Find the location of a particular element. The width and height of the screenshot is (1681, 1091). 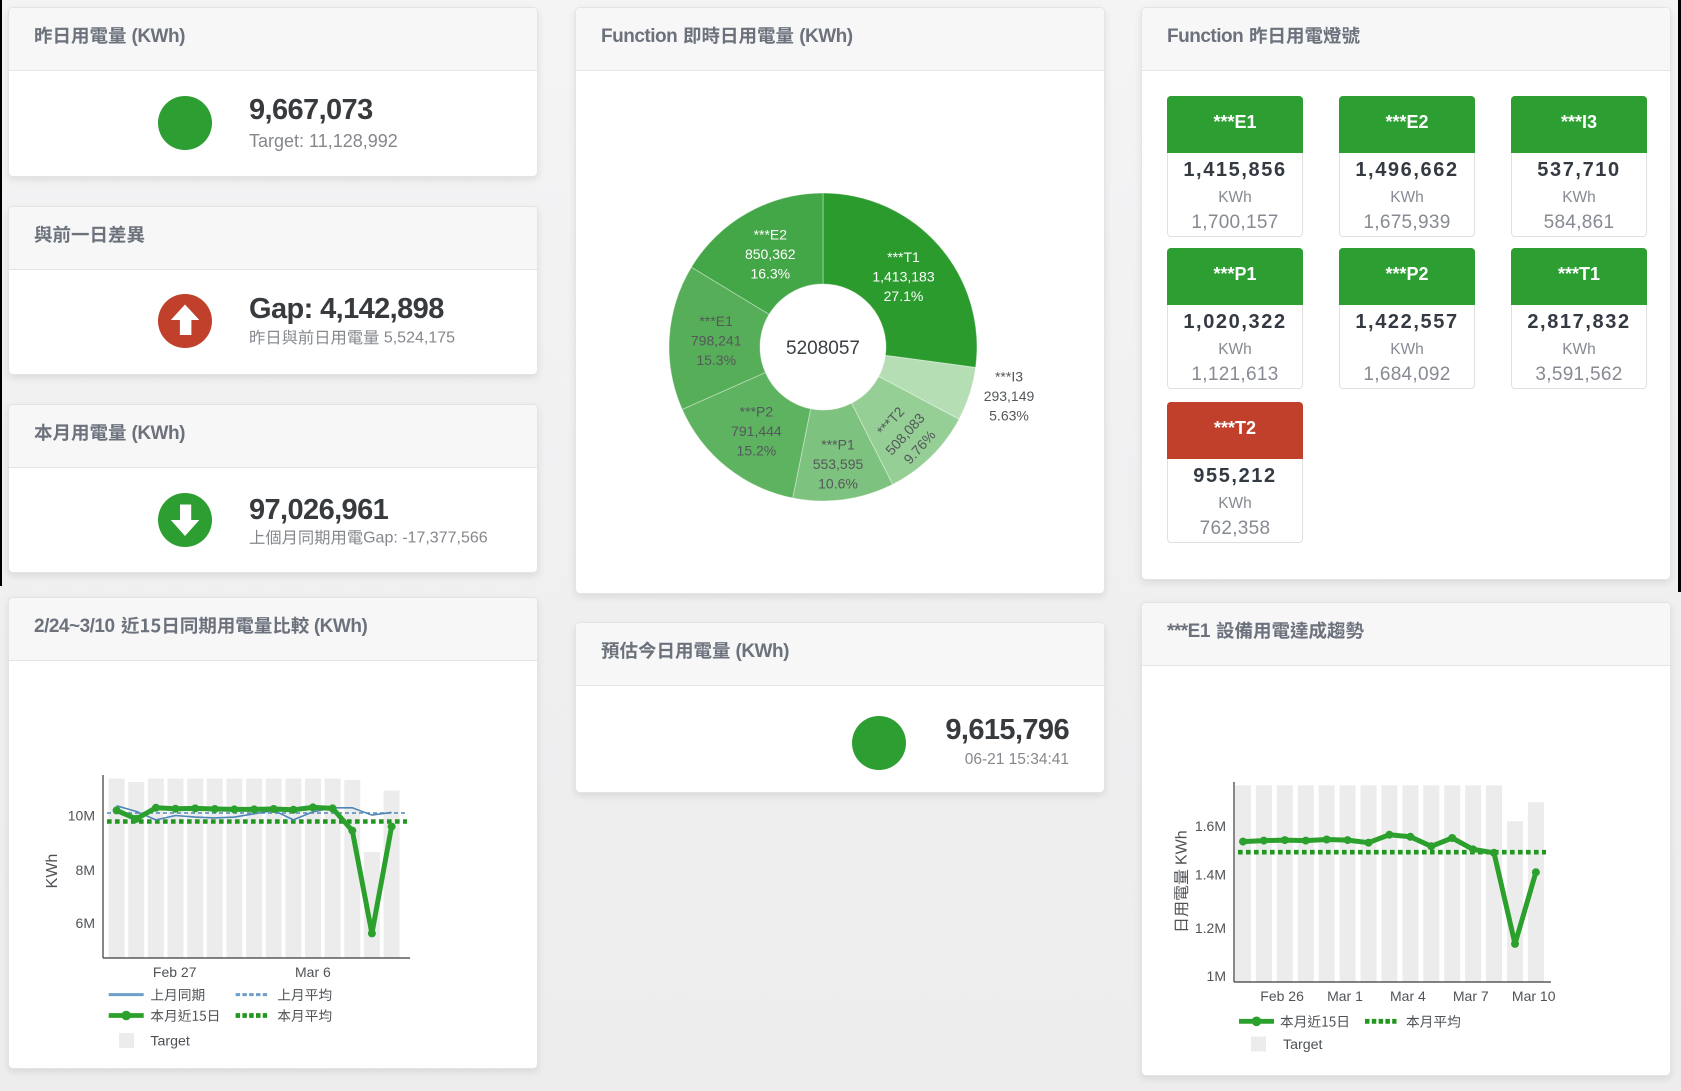

svg-text: 553,595 is located at coordinates (838, 464).